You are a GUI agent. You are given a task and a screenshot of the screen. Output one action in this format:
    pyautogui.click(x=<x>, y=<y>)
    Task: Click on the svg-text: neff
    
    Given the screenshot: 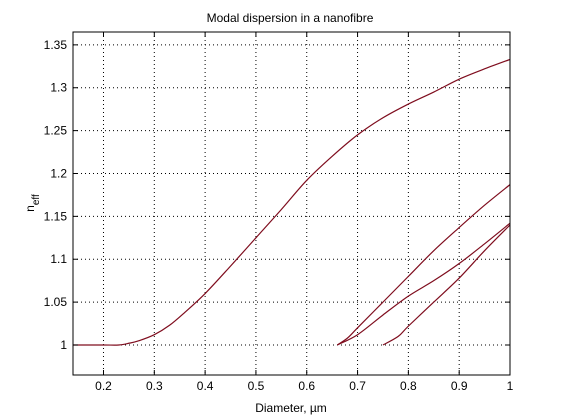 What is the action you would take?
    pyautogui.click(x=32, y=203)
    